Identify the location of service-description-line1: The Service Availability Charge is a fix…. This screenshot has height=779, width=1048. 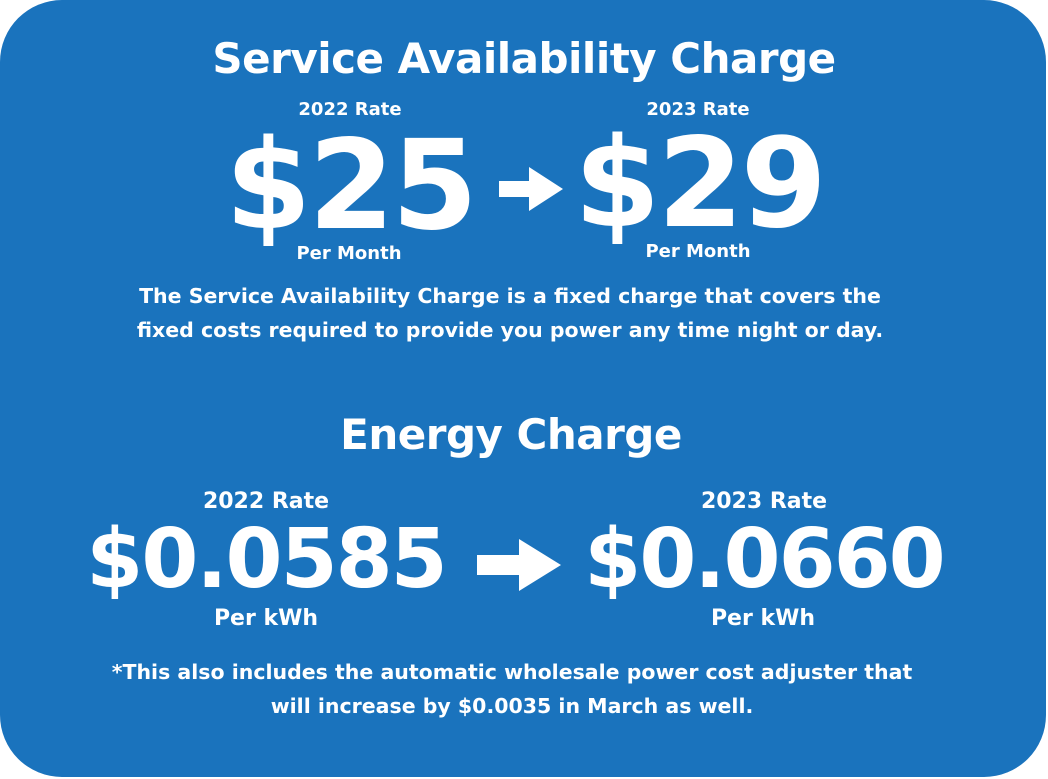
(510, 296).